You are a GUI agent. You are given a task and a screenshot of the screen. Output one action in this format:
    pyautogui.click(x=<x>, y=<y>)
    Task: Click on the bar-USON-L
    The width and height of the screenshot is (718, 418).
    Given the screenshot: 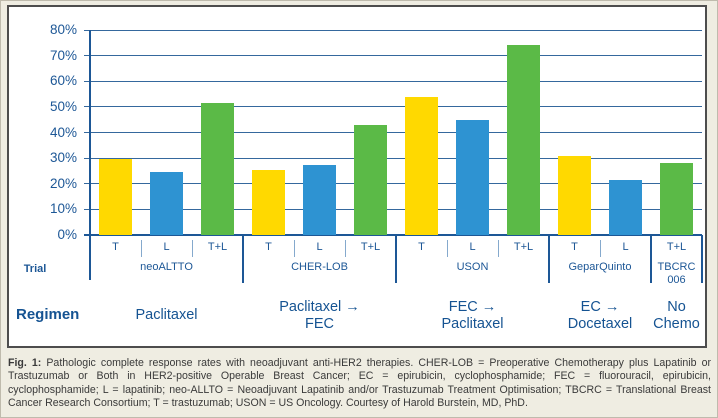 What is the action you would take?
    pyautogui.click(x=472, y=177)
    